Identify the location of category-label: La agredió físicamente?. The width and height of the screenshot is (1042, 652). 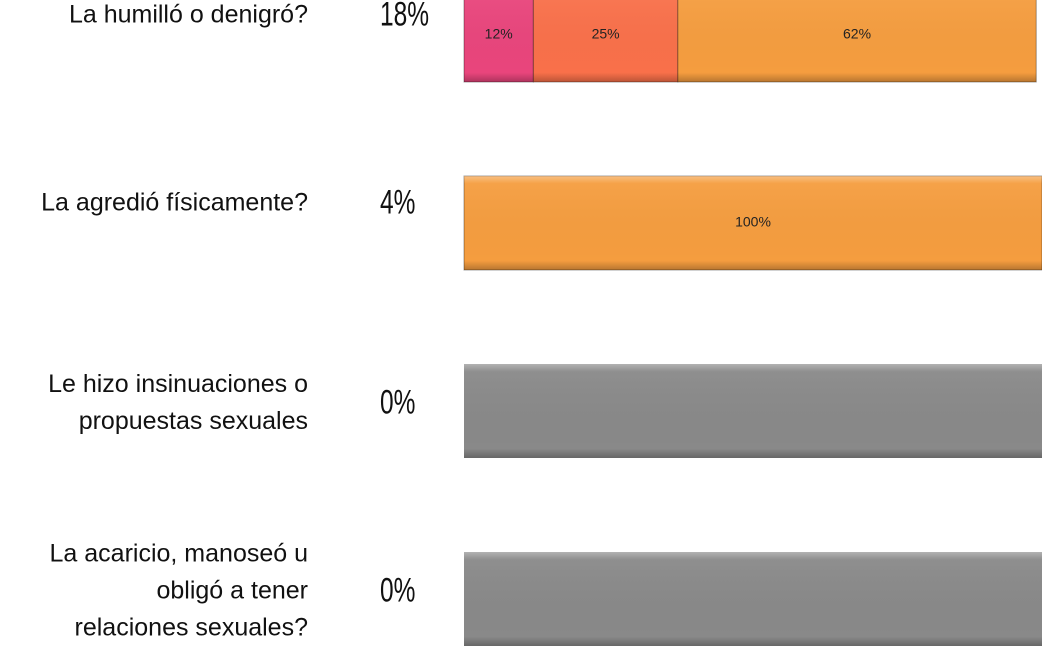
(174, 202).